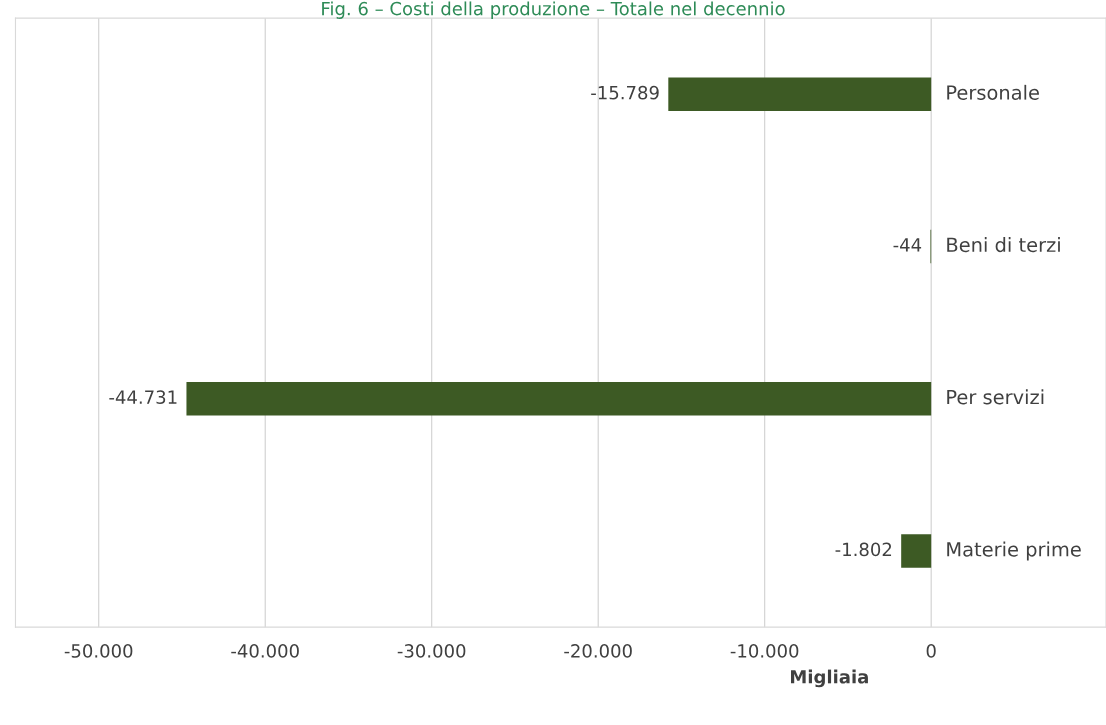  What do you see at coordinates (143, 397) in the screenshot?
I see `data-label: -44.731` at bounding box center [143, 397].